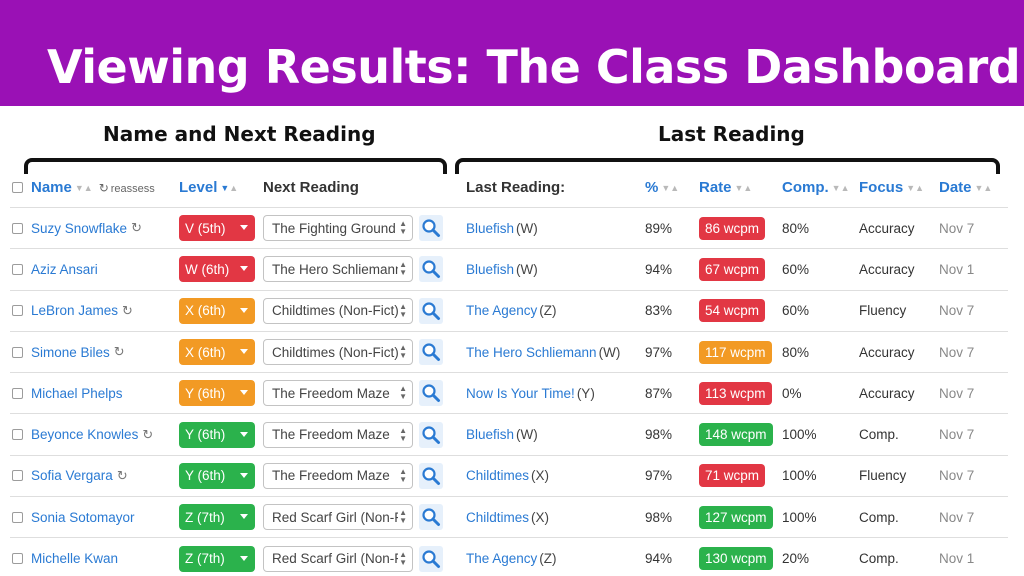 Image resolution: width=1024 pixels, height=576 pixels. I want to click on student-name-link: Aziz Ansari, so click(64, 269).